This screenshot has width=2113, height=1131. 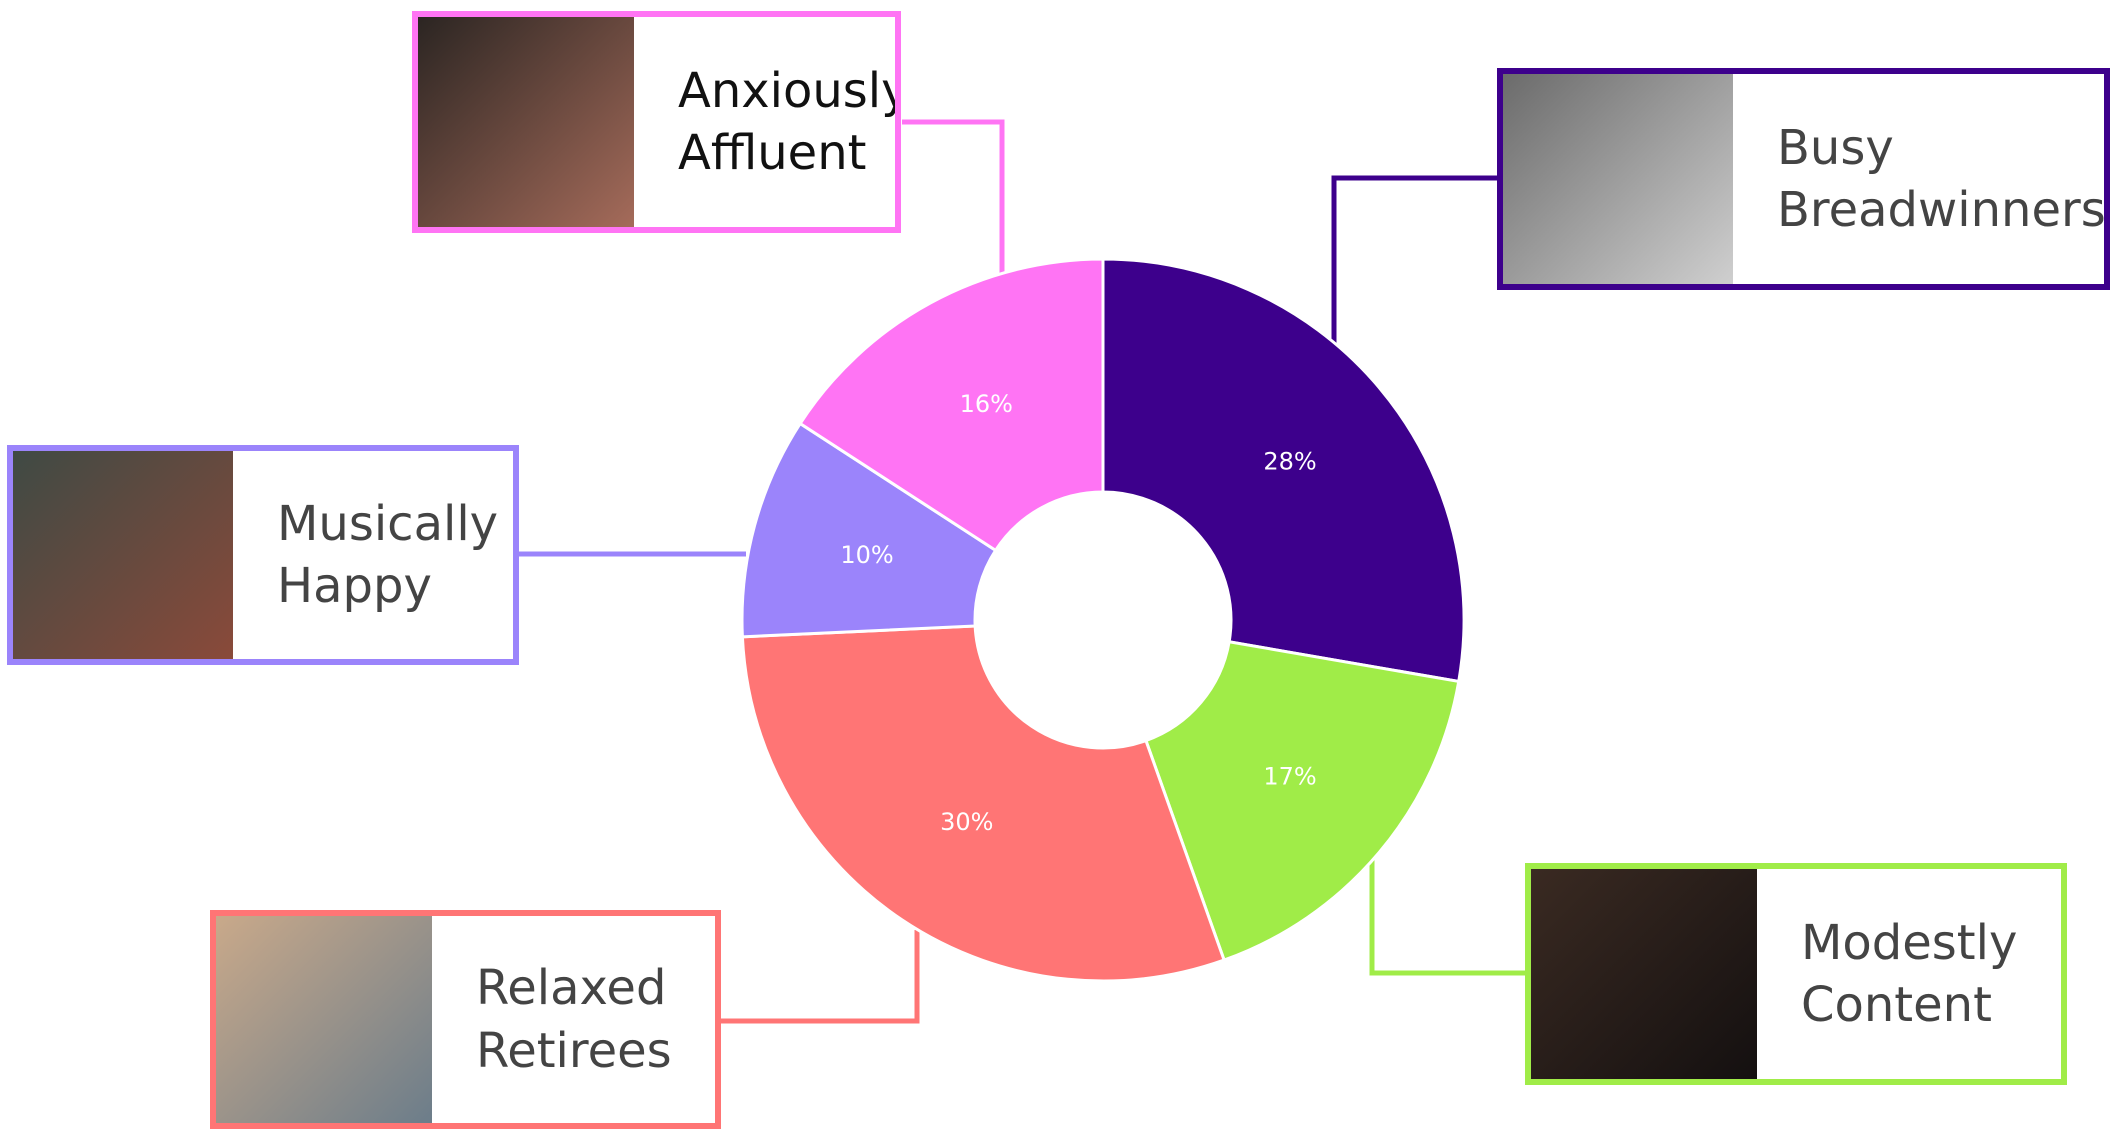 I want to click on slice-label: 10%, so click(x=866, y=555).